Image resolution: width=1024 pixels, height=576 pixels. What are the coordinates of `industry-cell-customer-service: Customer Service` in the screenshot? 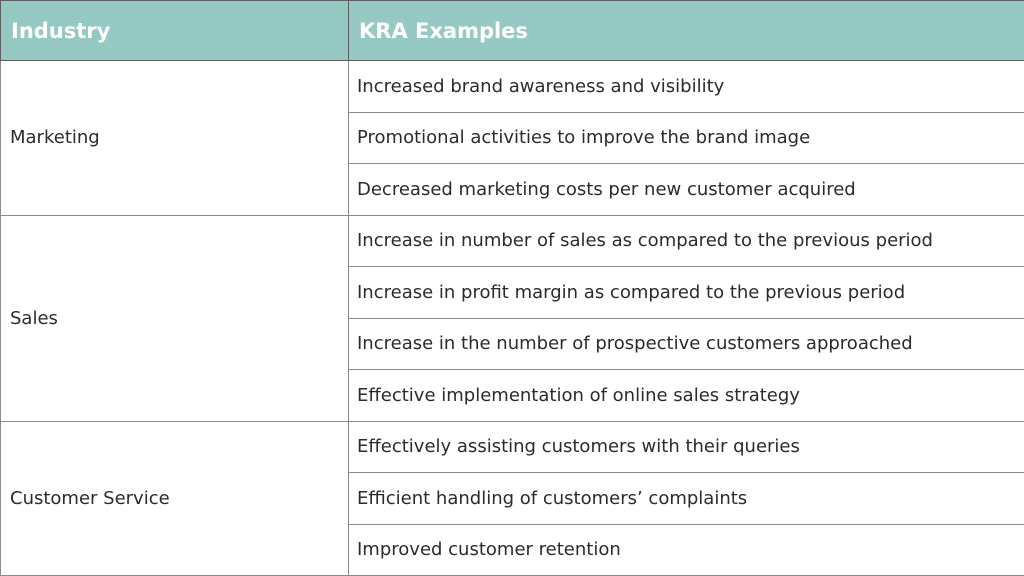 It's located at (174, 498).